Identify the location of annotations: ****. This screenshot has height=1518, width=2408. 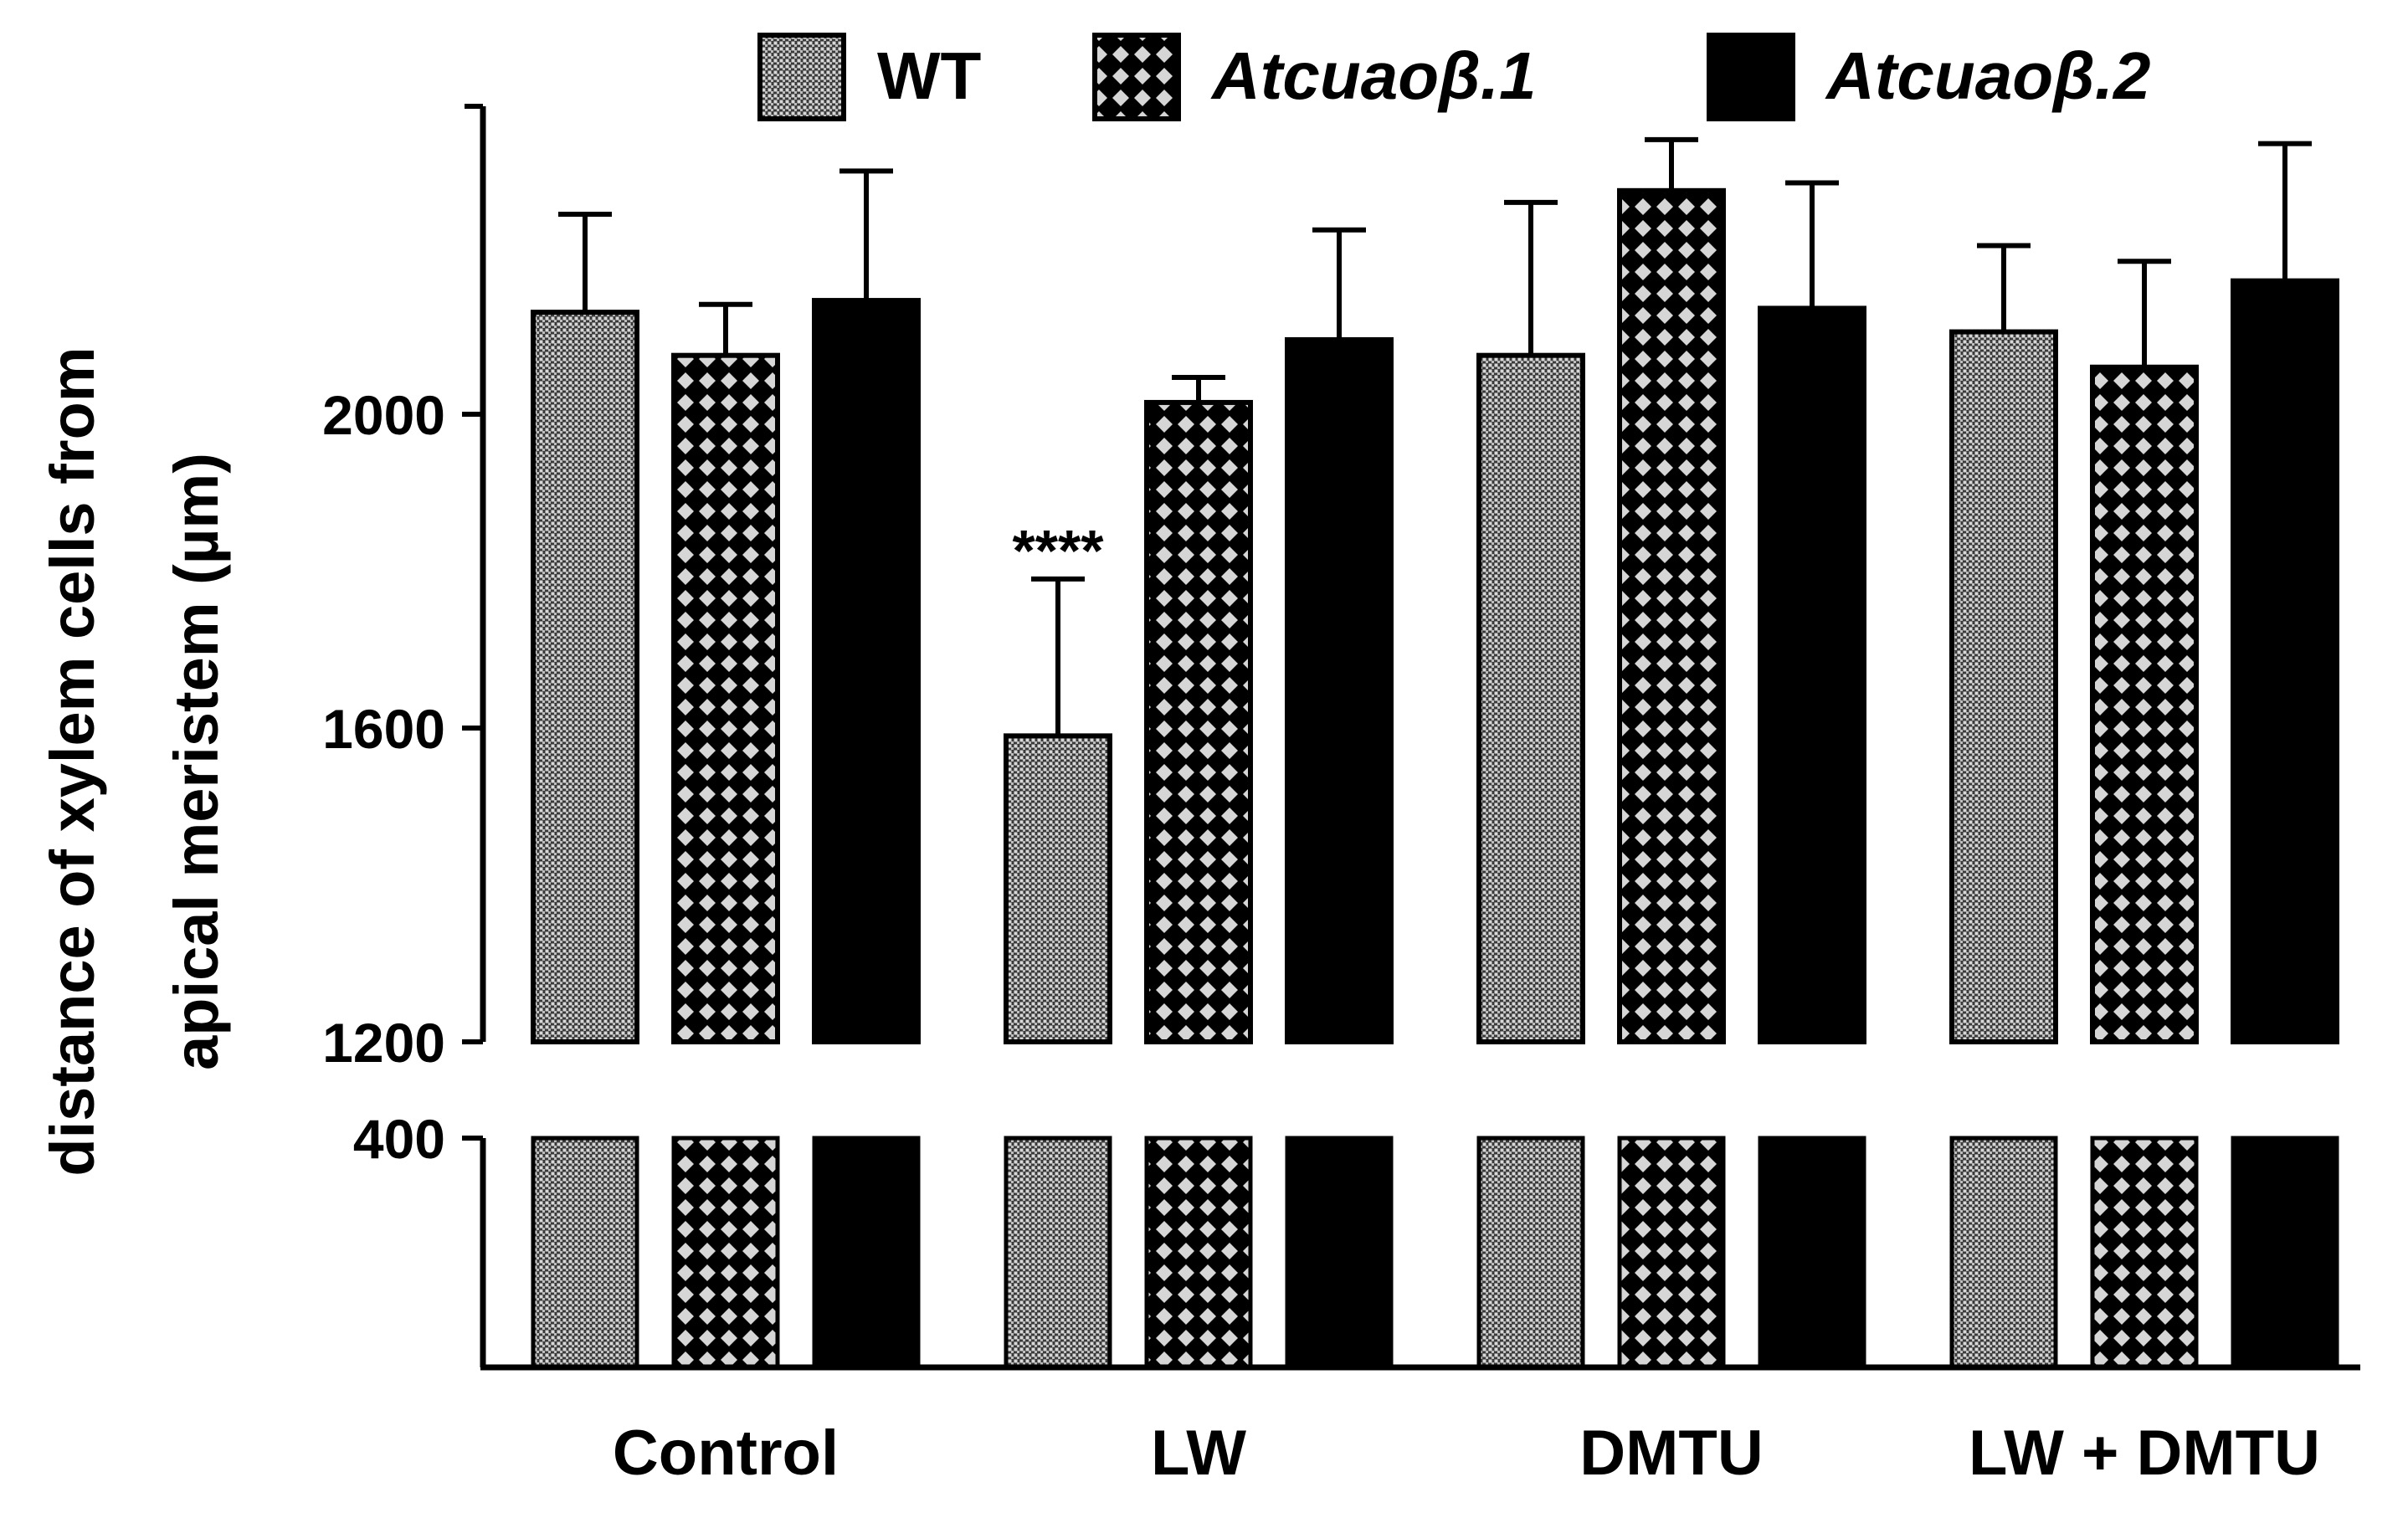
(1059, 550).